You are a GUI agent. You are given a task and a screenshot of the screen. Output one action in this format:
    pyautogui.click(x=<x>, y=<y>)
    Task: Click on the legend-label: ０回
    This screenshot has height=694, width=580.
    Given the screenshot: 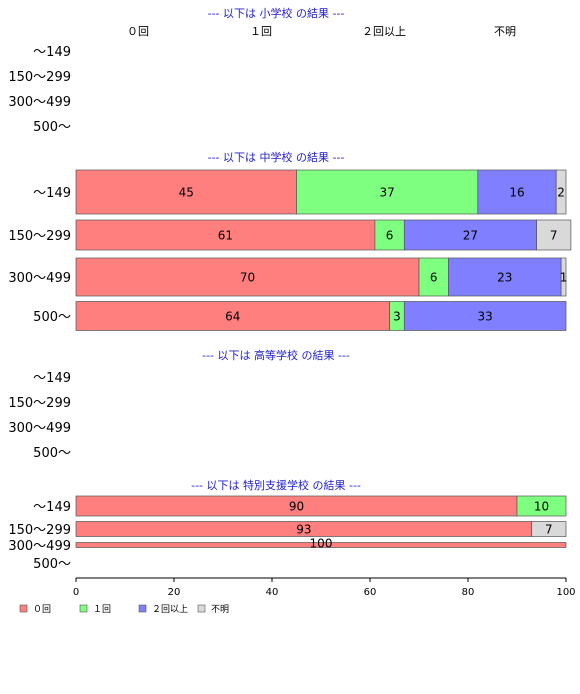 What is the action you would take?
    pyautogui.click(x=42, y=609)
    